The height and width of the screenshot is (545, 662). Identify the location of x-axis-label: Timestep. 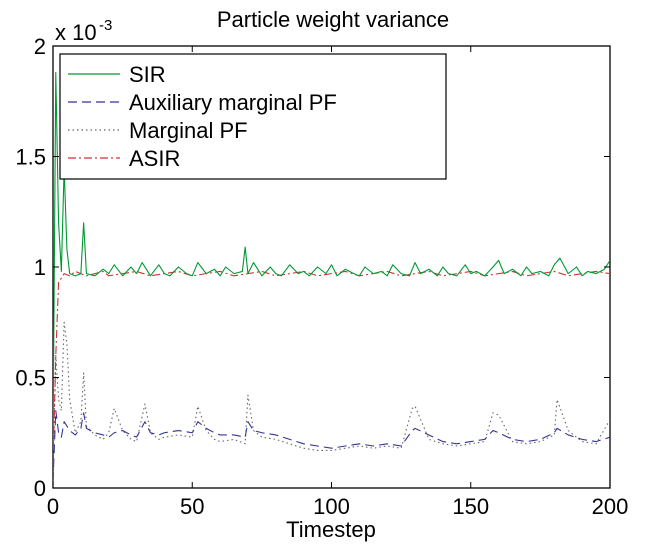
(331, 529).